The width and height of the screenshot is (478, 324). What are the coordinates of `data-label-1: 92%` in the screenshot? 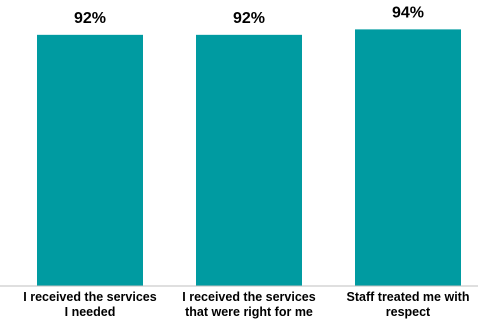 It's located at (90, 18).